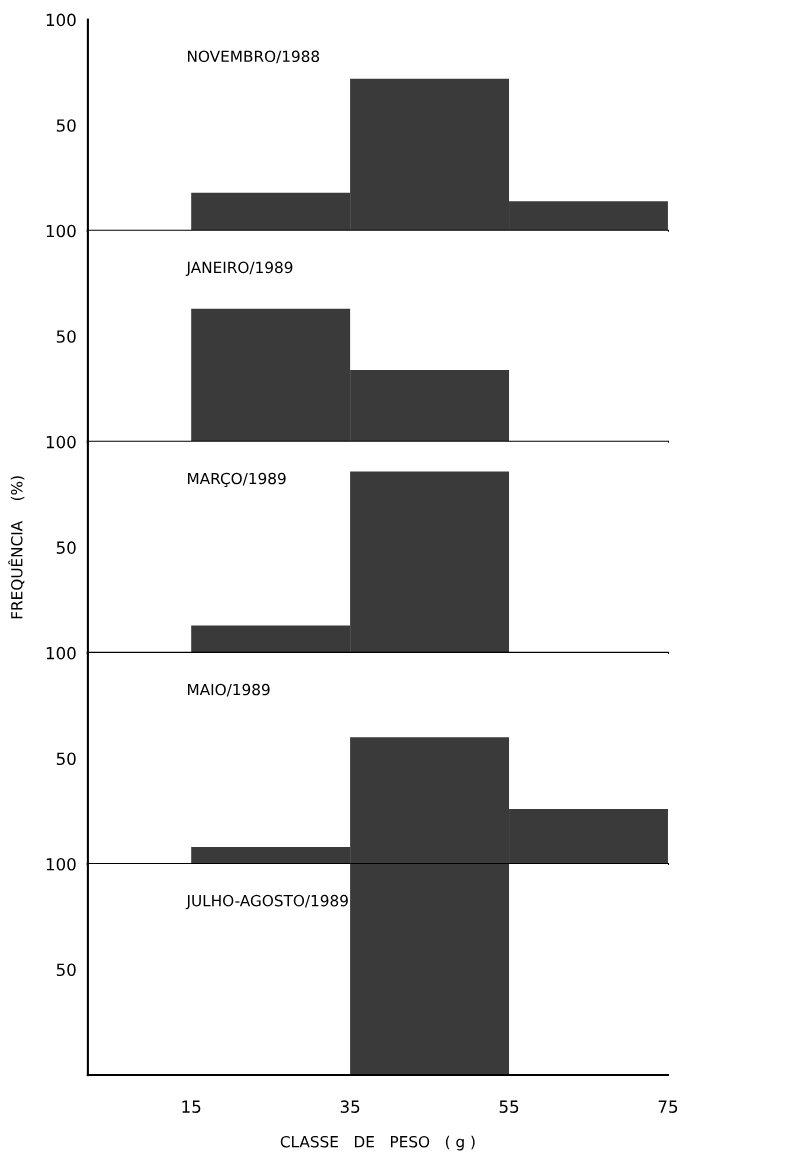 Image resolution: width=799 pixels, height=1156 pixels. Describe the element at coordinates (668, 1106) in the screenshot. I see `x-tick-label: 75` at that location.